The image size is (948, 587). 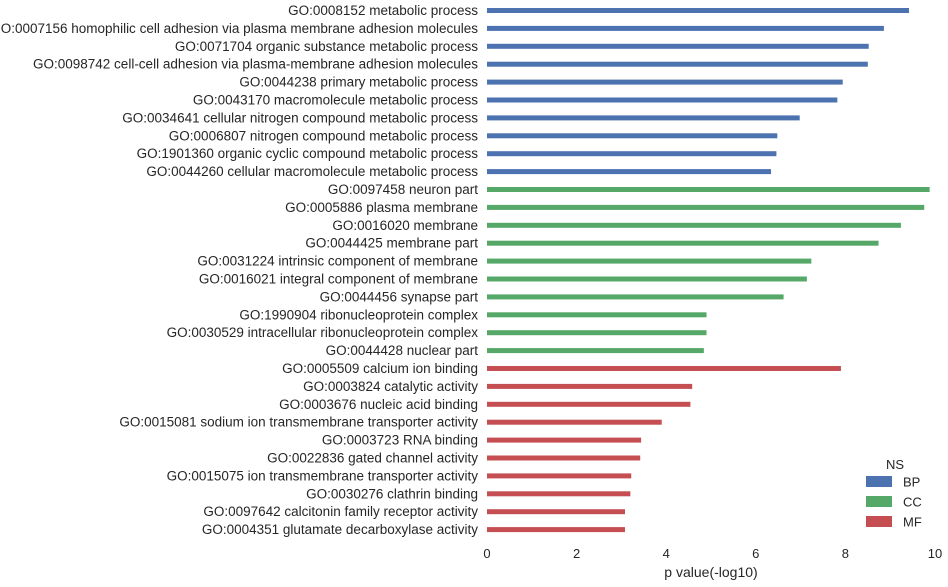 I want to click on category-label: GO:0044428 nuclear part, so click(x=402, y=350).